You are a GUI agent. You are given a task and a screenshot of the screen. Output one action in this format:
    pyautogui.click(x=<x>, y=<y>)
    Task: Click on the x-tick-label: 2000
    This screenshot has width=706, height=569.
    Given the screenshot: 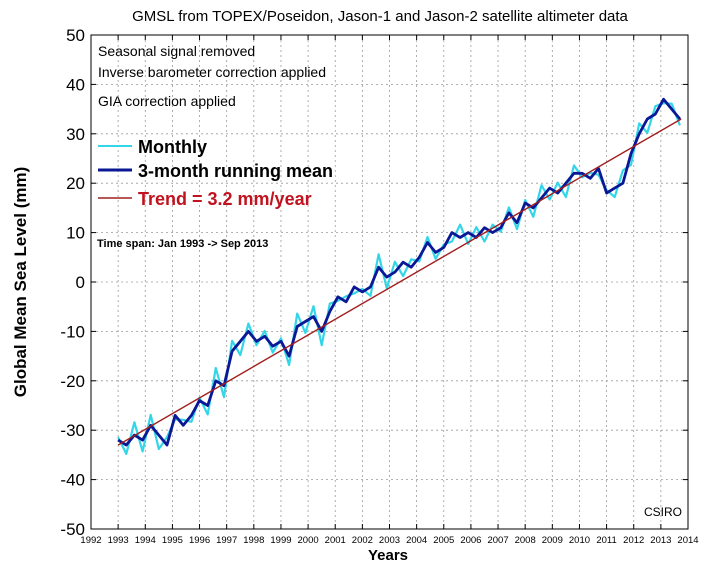 What is the action you would take?
    pyautogui.click(x=308, y=540)
    